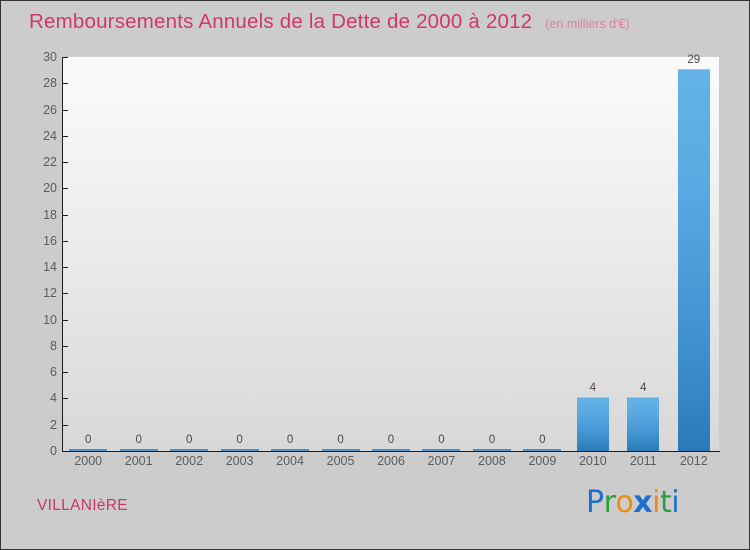 The height and width of the screenshot is (550, 750). I want to click on y-axis-label: 24, so click(50, 135).